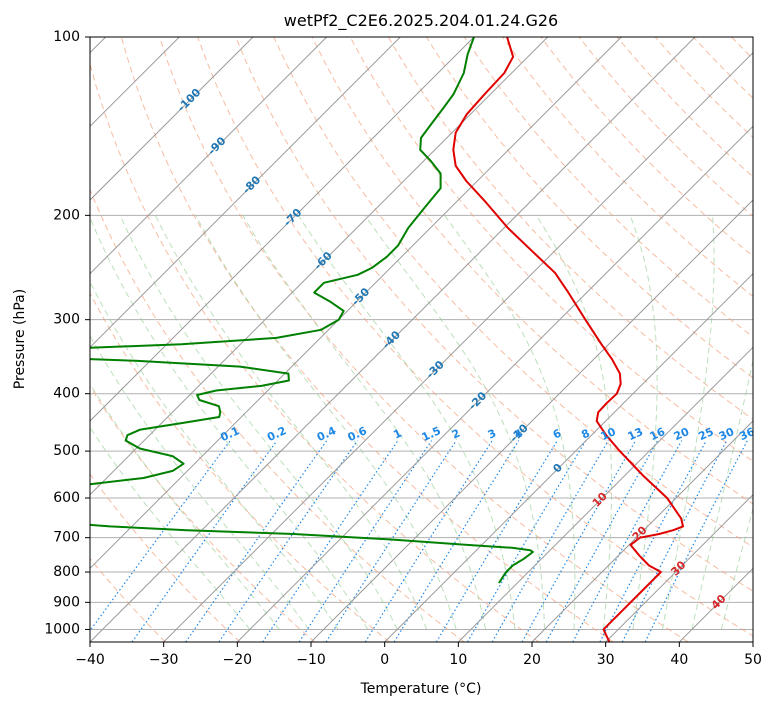 This screenshot has height=708, width=775. I want to click on mixing-ratio-label: 25, so click(705, 434).